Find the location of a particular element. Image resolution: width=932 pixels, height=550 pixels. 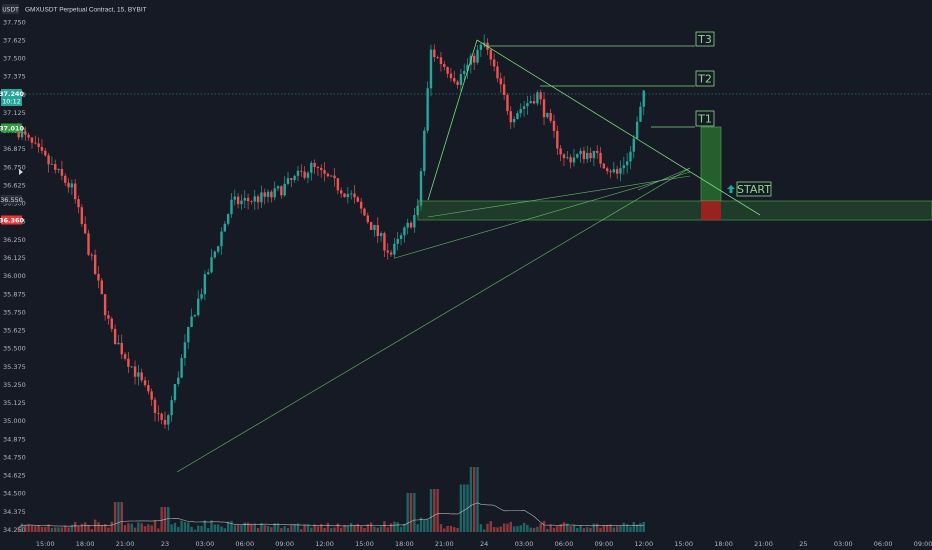

arrow-right-icon is located at coordinates (21, 172).